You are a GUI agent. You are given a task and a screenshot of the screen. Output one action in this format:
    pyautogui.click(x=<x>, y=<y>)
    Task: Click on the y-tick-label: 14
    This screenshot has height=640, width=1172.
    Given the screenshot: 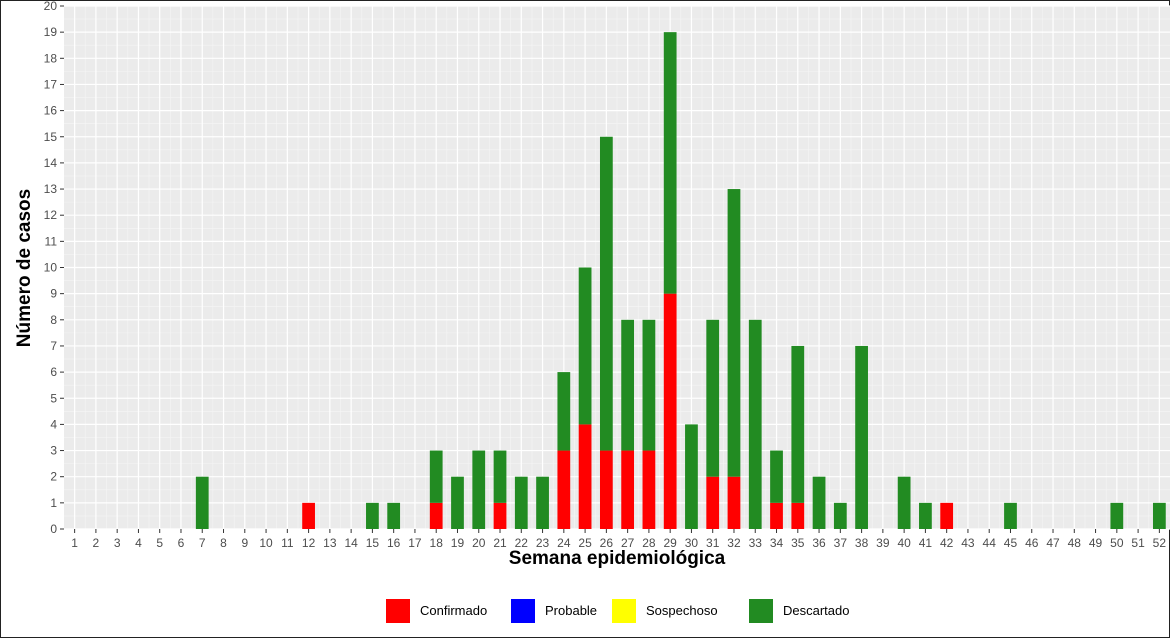 What is the action you would take?
    pyautogui.click(x=51, y=163)
    